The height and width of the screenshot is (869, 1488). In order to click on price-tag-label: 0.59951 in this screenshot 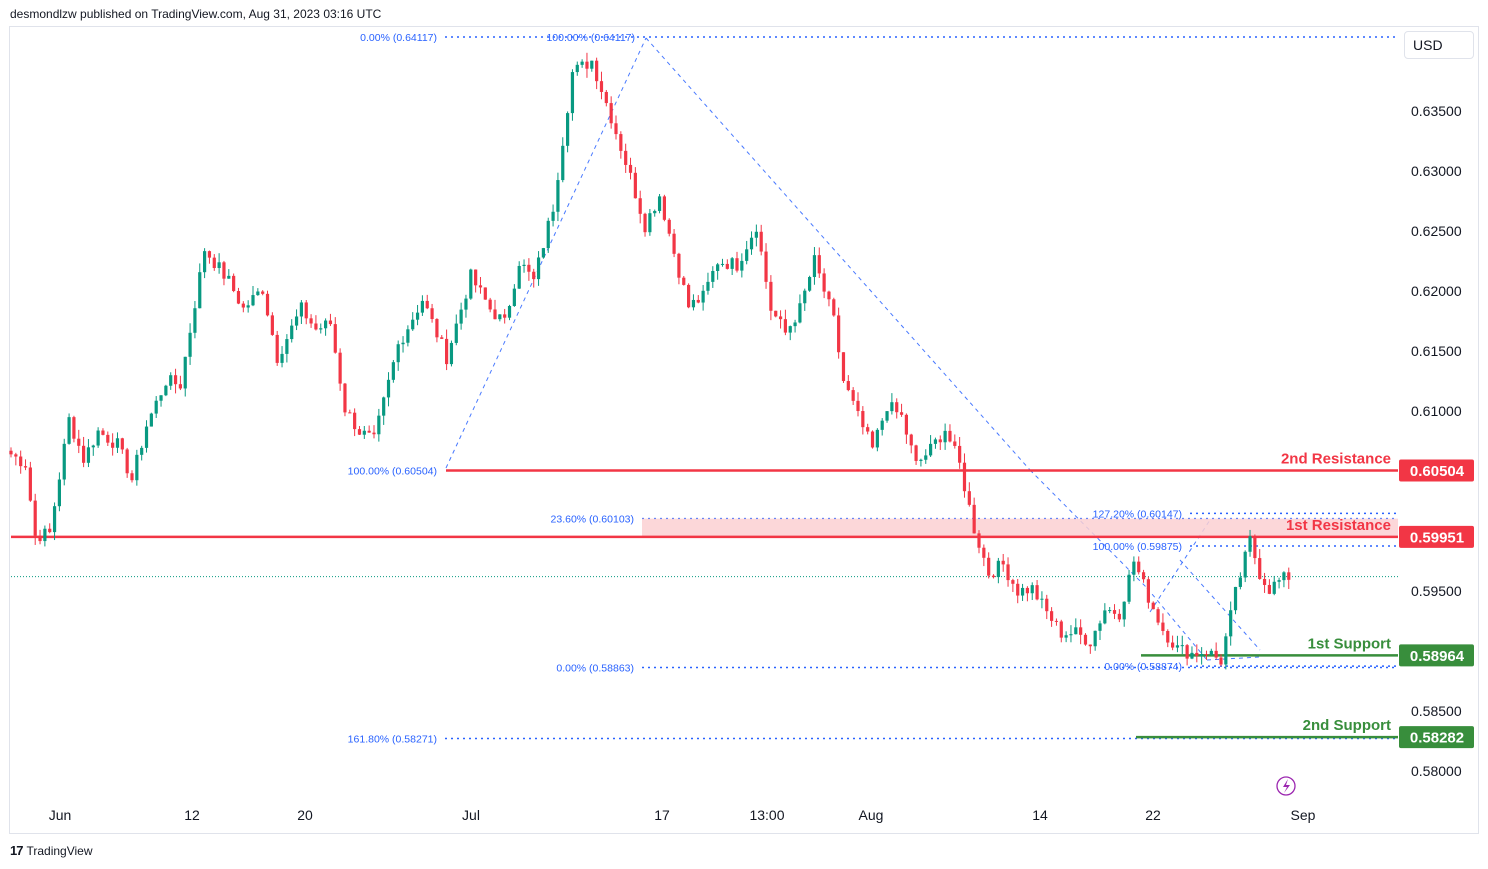, I will do `click(1437, 537)`.